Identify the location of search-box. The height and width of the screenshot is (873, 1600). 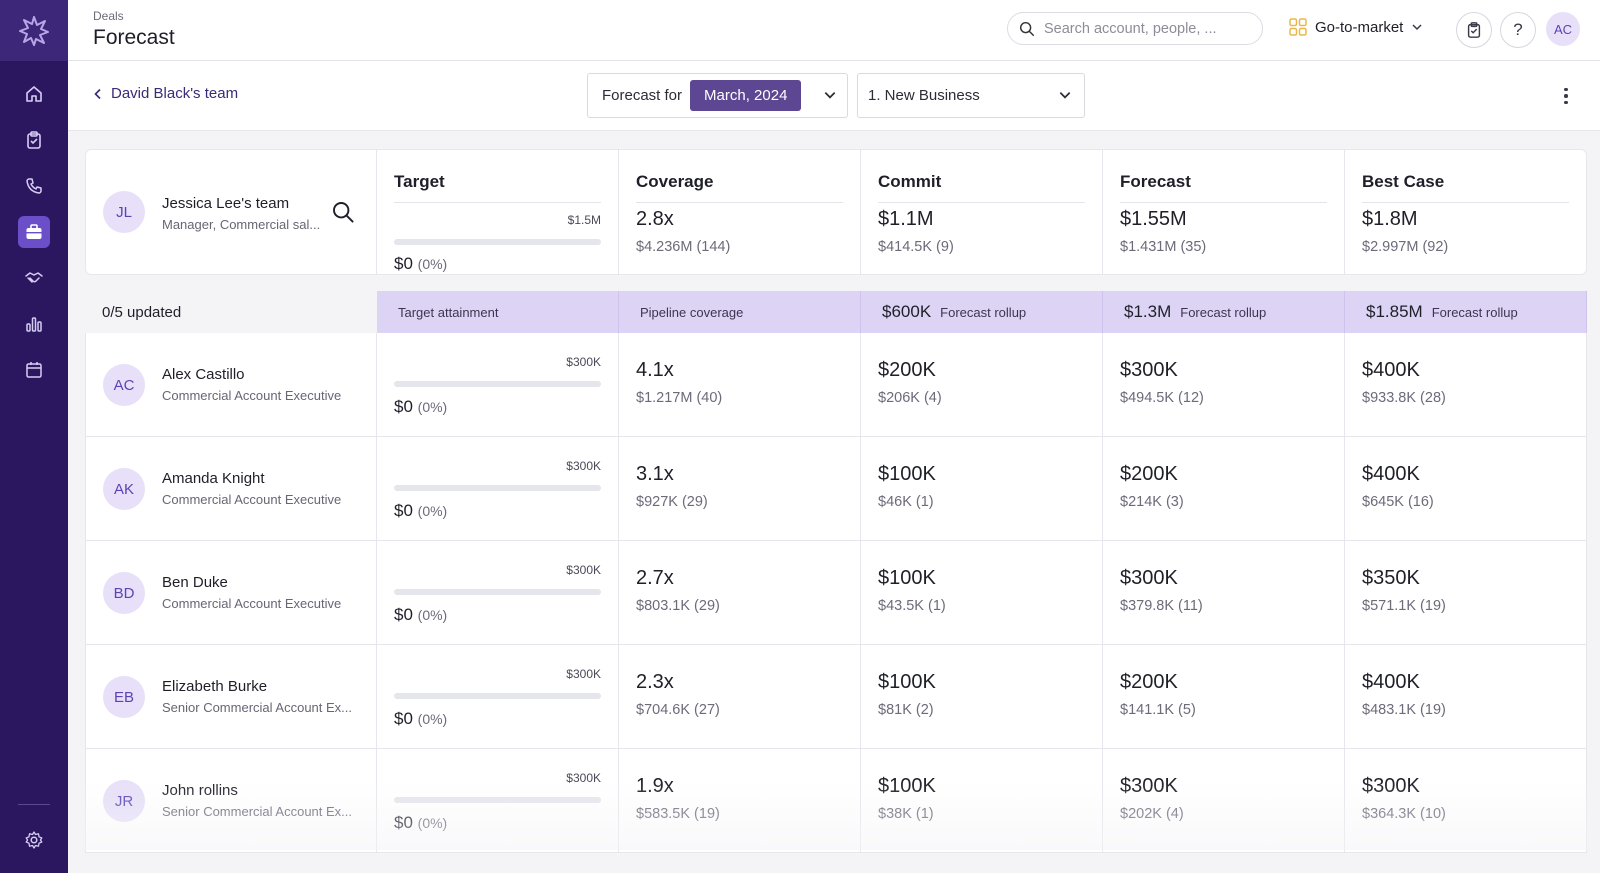
(1135, 28).